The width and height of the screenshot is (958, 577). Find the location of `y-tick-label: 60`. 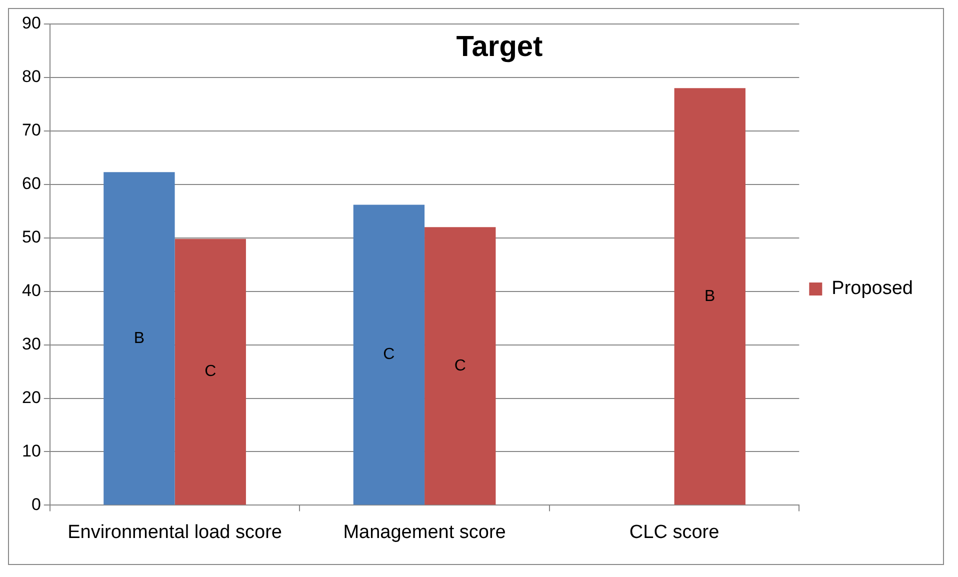

y-tick-label: 60 is located at coordinates (31, 184).